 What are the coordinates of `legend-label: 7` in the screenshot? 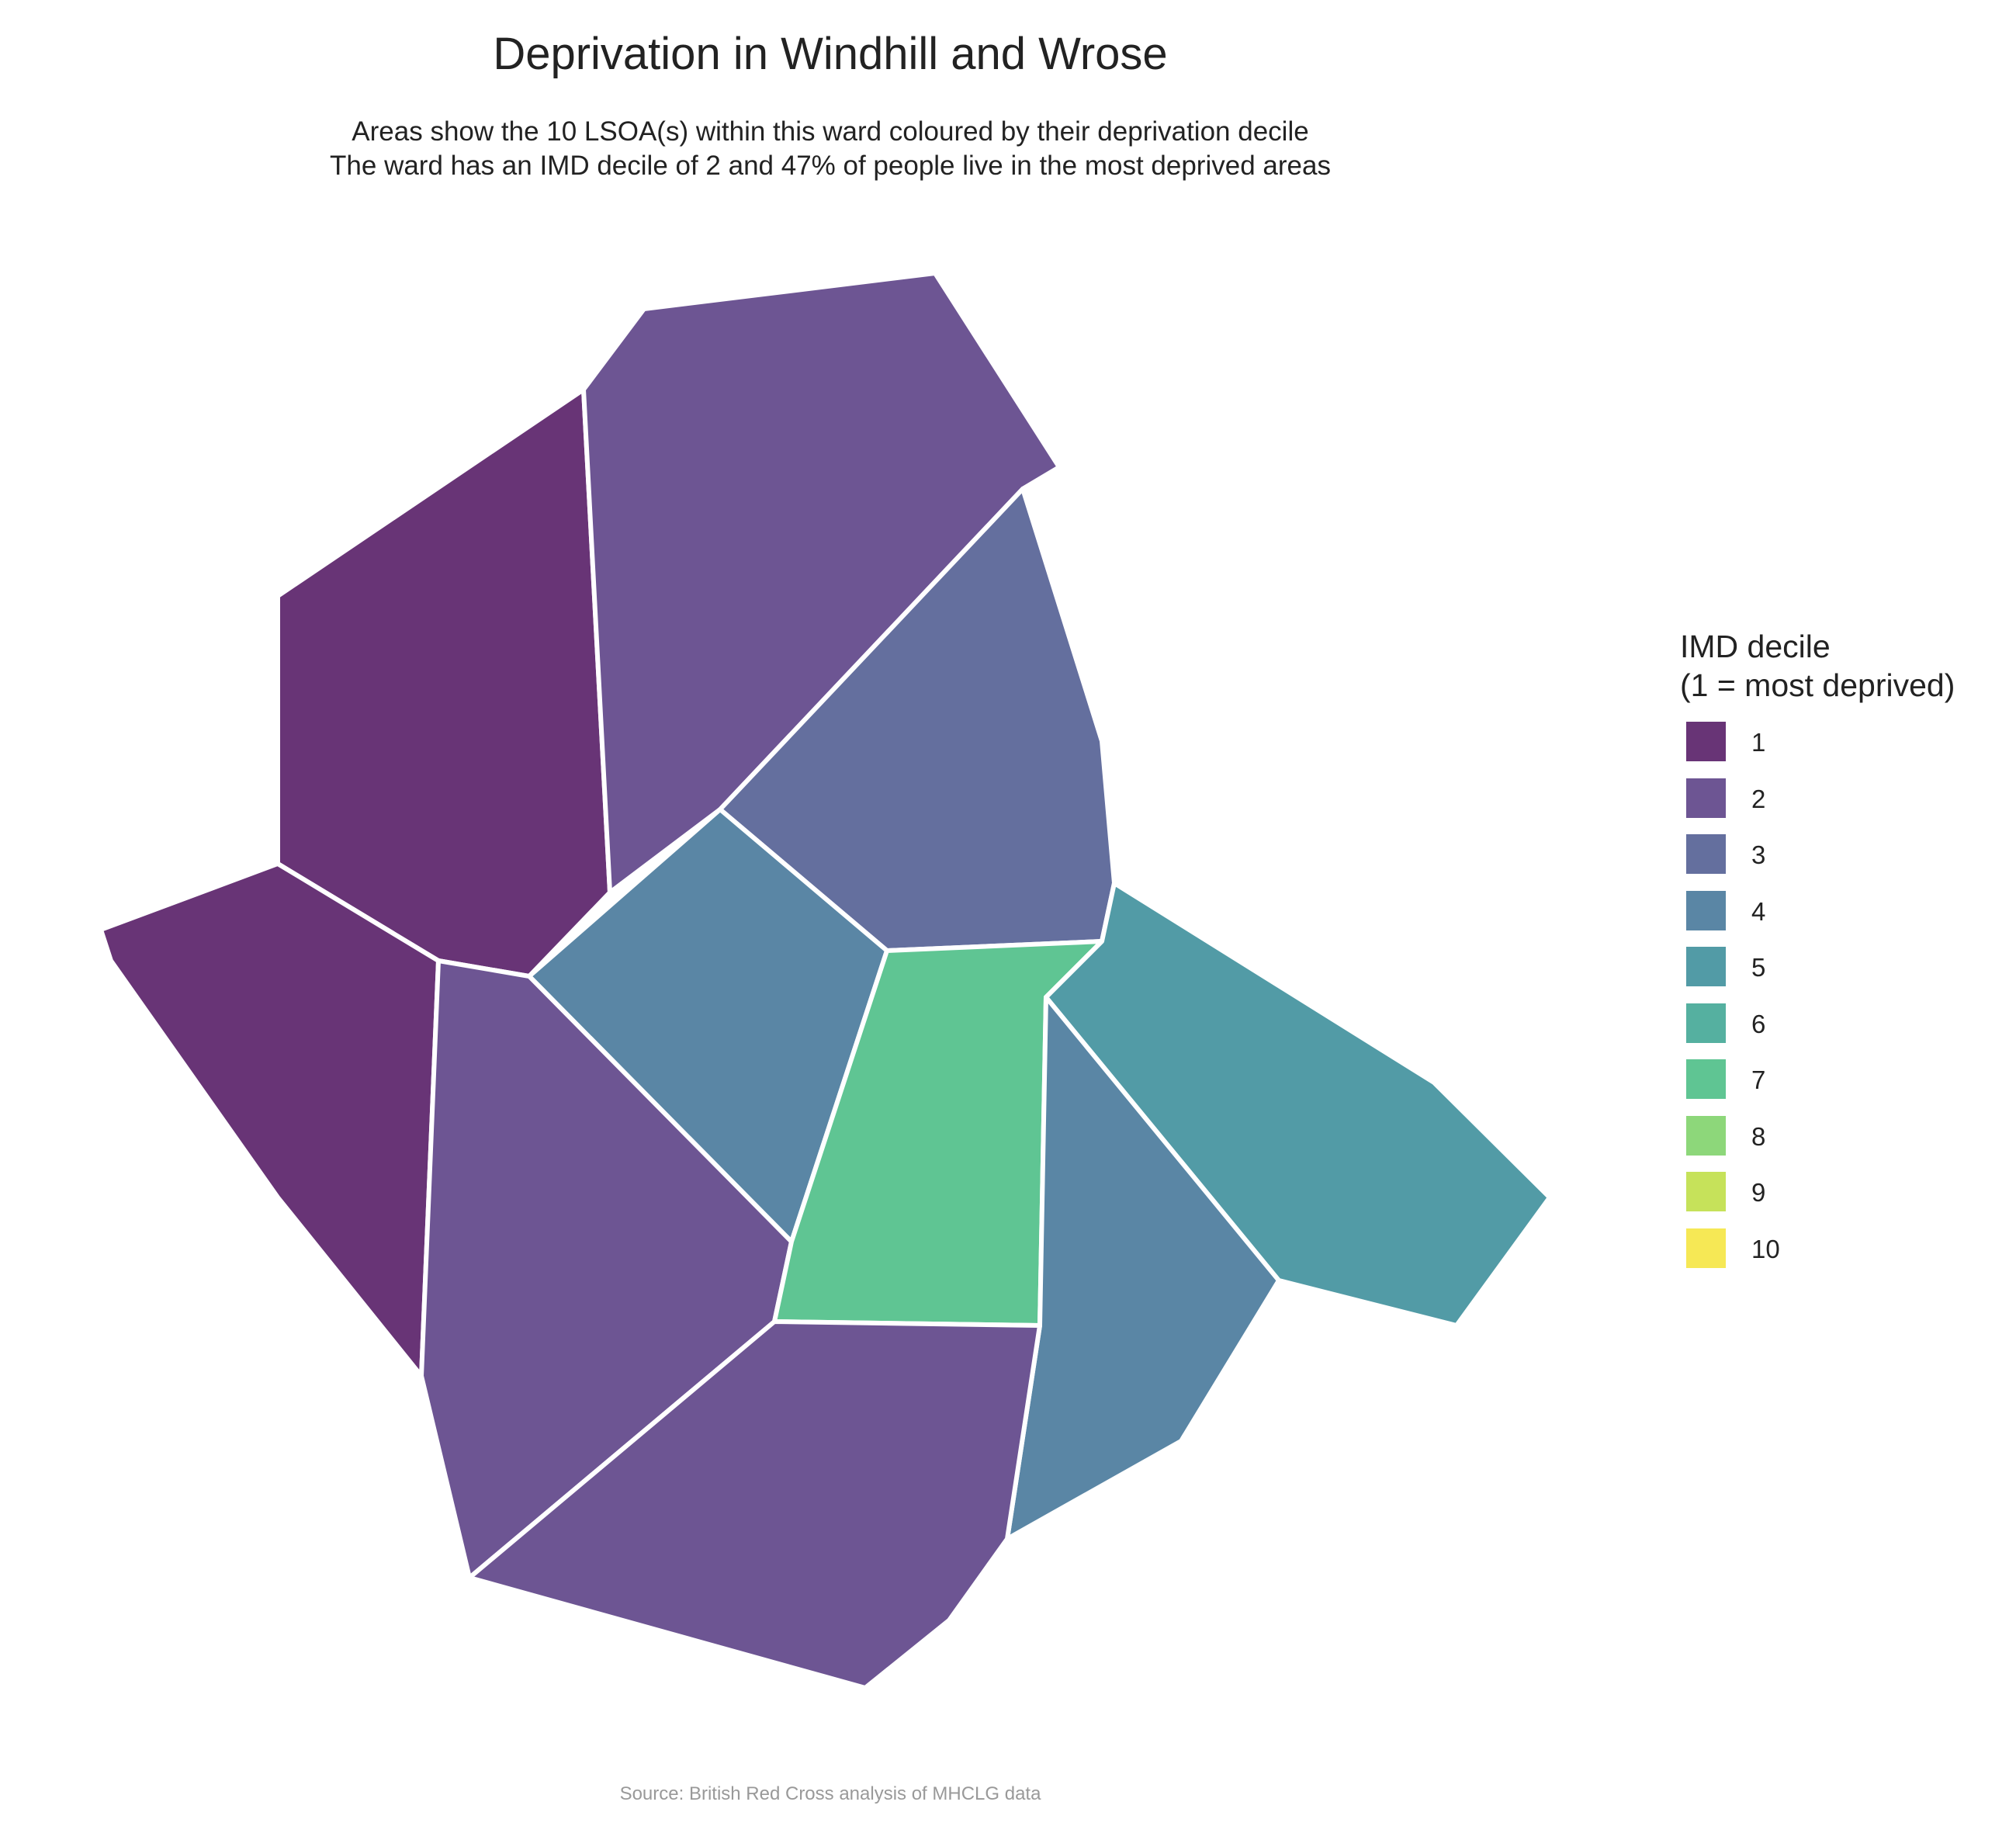 It's located at (1759, 1079).